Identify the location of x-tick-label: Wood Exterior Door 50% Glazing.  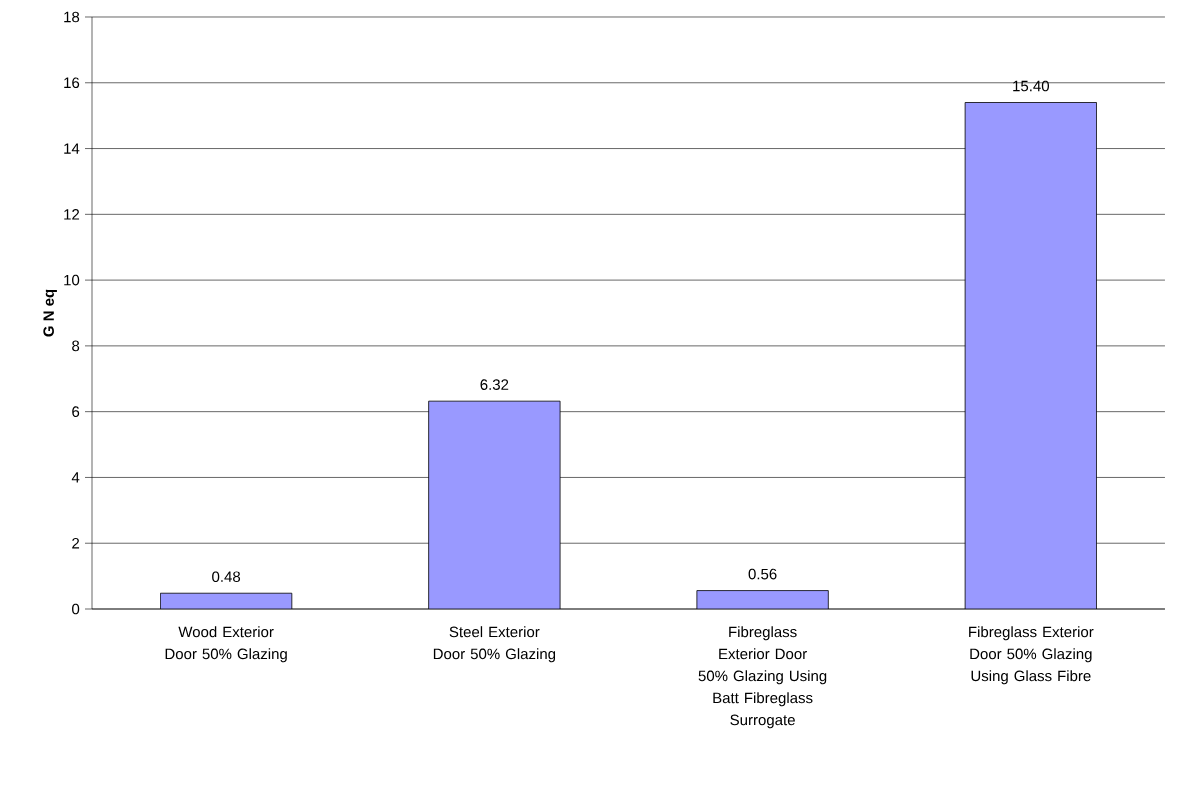
(226, 644).